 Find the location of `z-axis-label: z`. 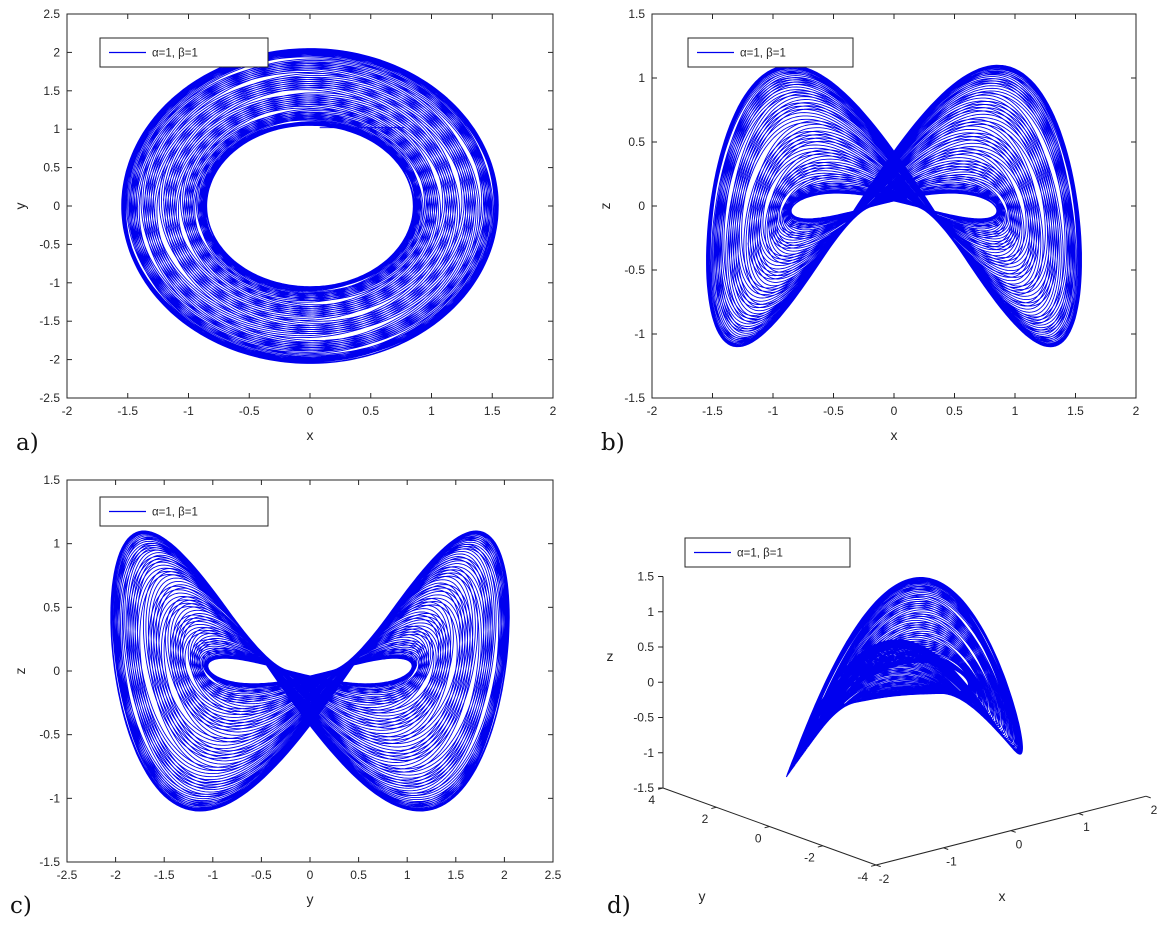

z-axis-label: z is located at coordinates (610, 656).